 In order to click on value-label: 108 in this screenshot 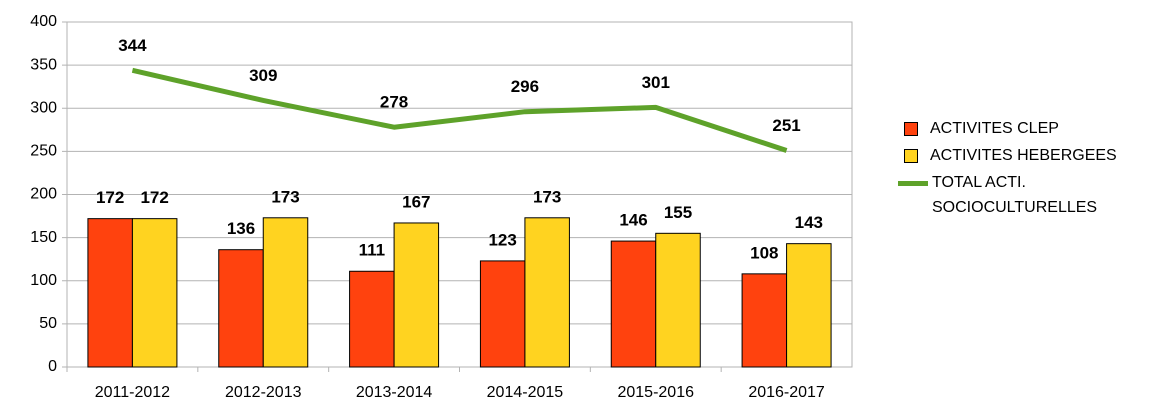, I will do `click(764, 252)`.